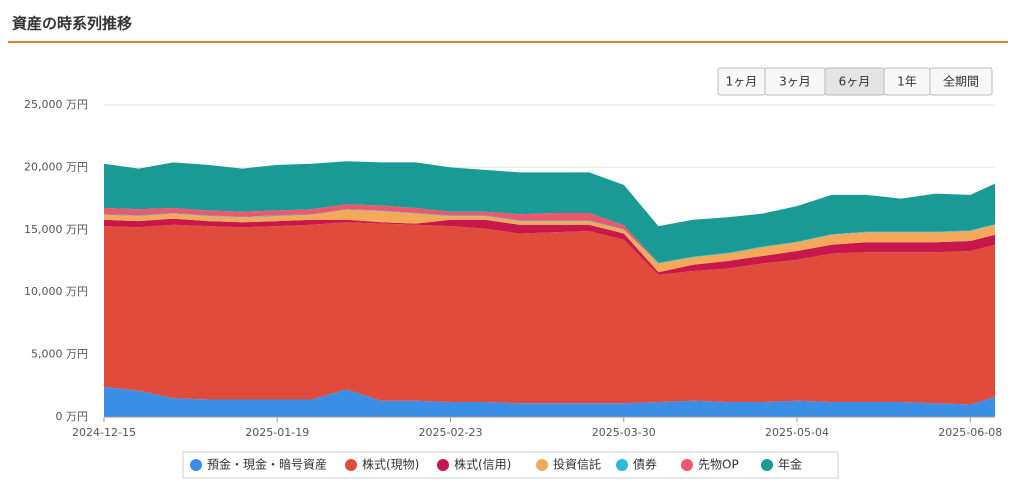 The width and height of the screenshot is (1016, 493). I want to click on legend: 預金・現金・暗号資産 株式(現物) 株式(信用) 投資信託 債券 先物OP 年金, so click(496, 464).